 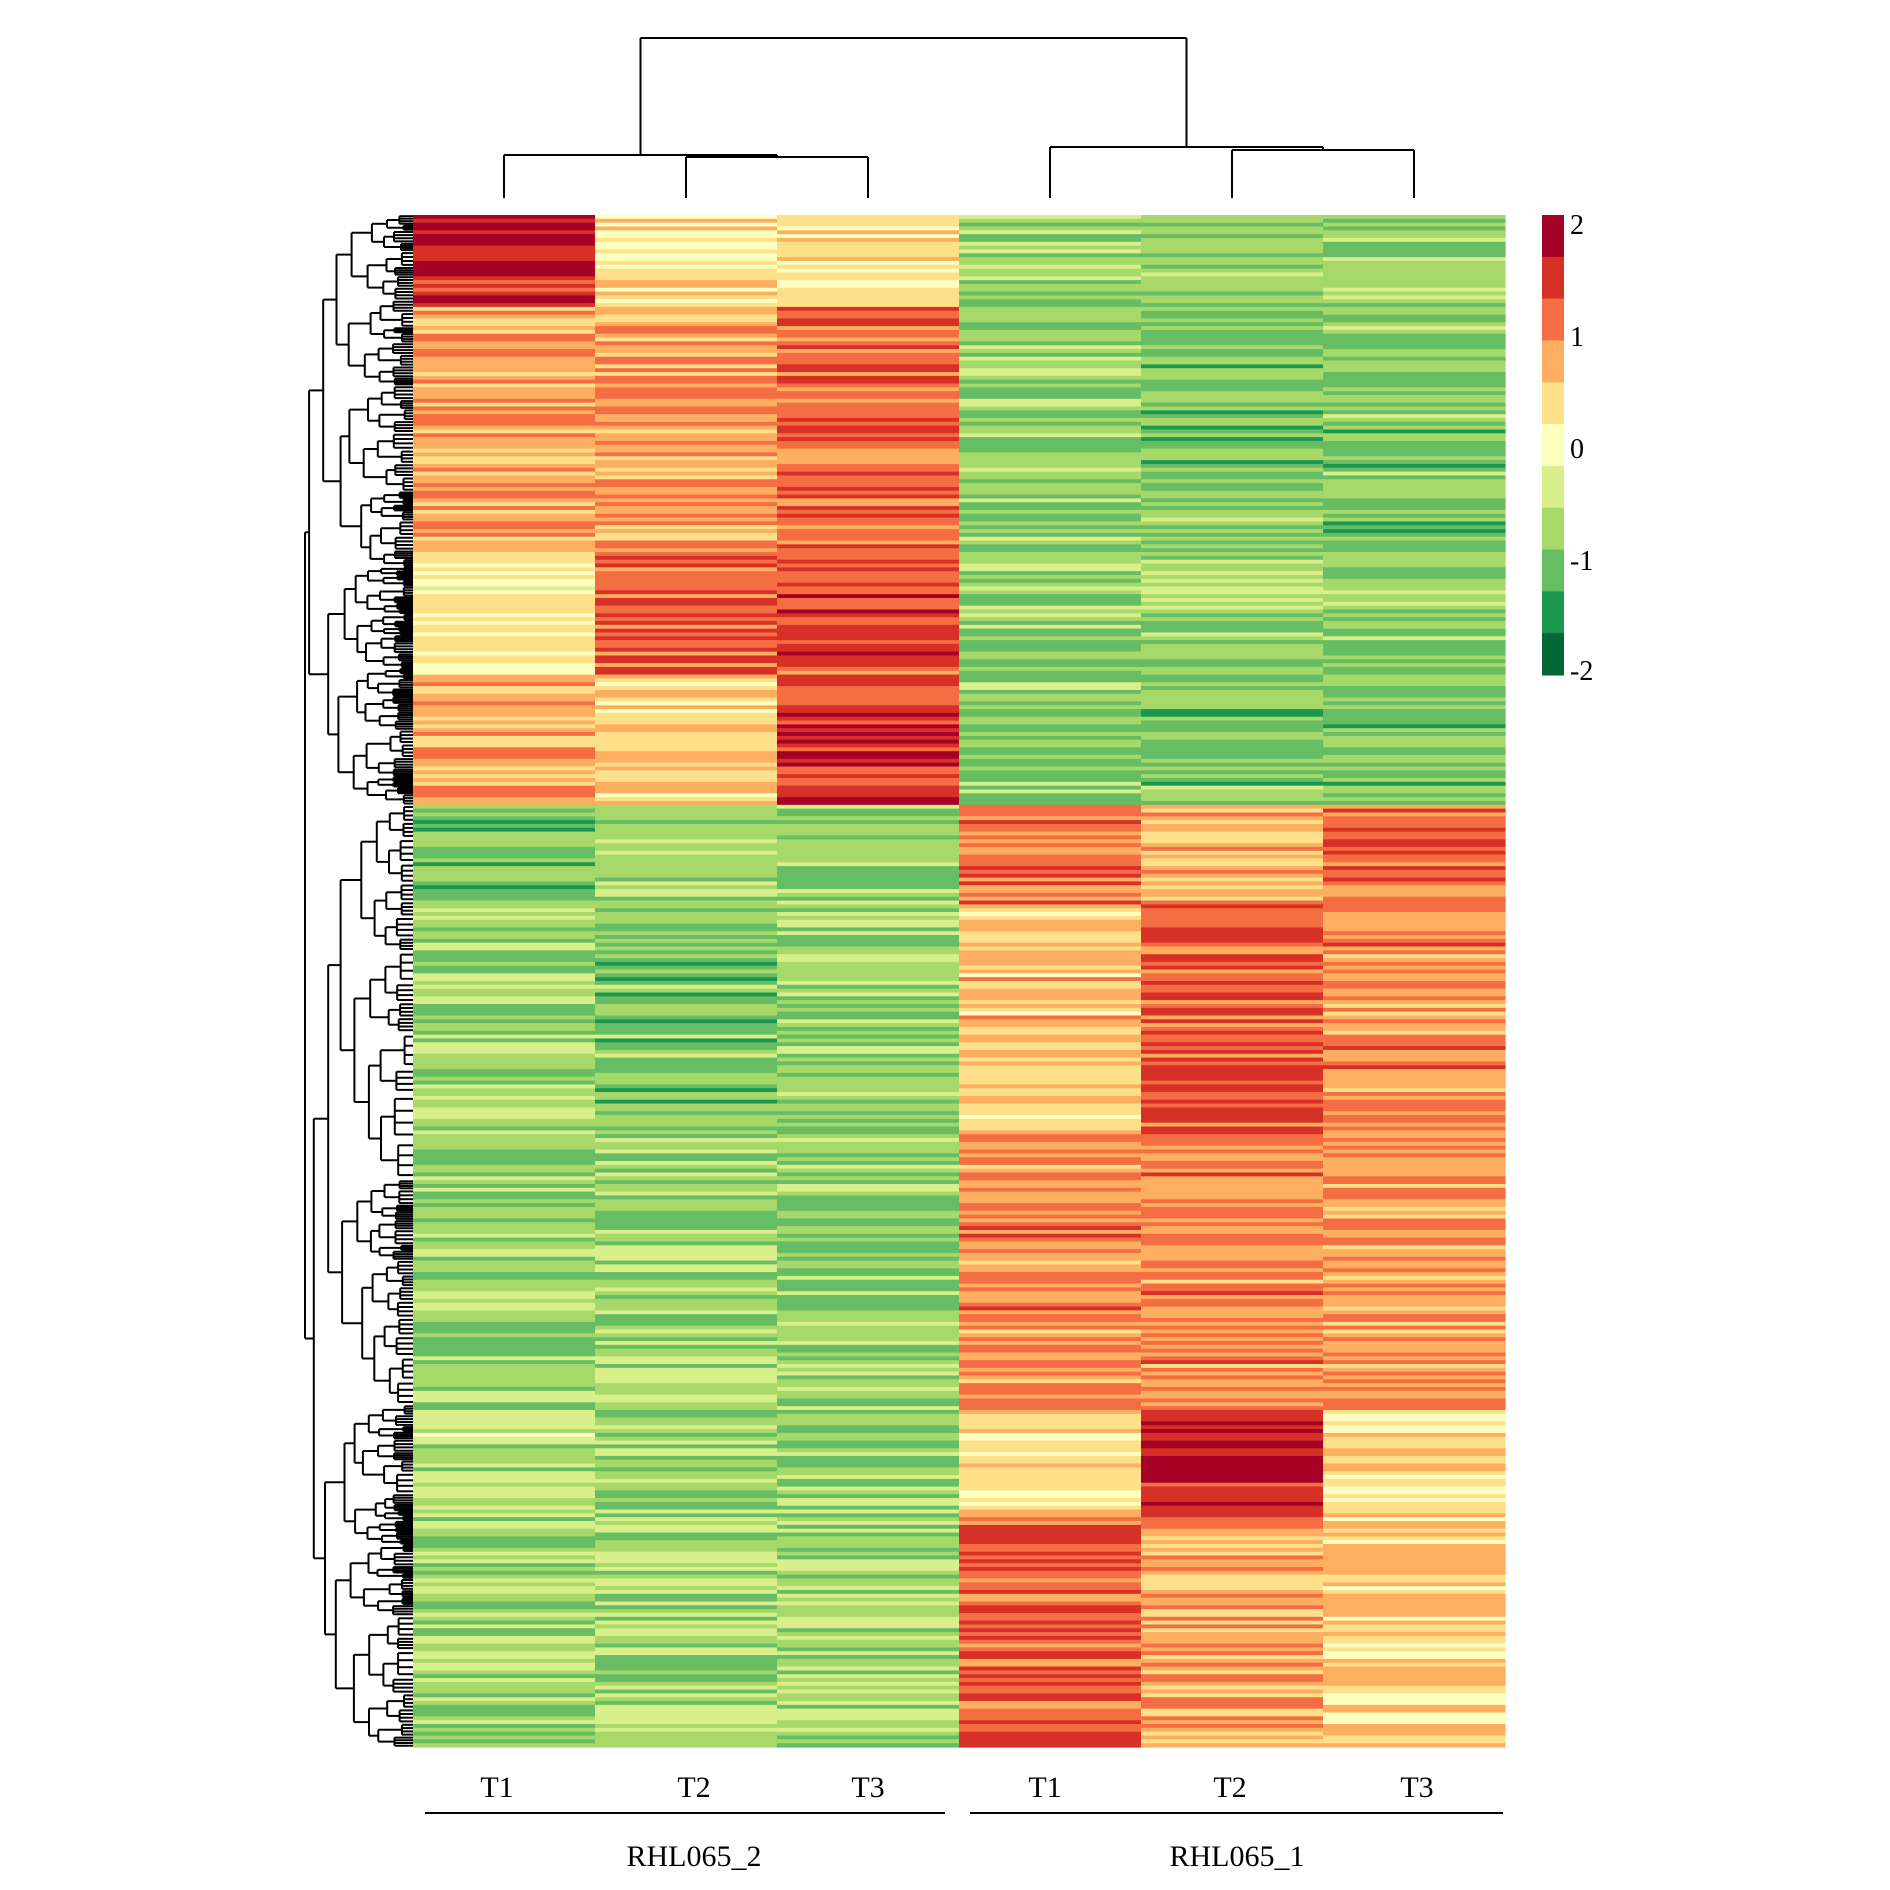 I want to click on column-dendrogram, so click(x=959, y=117).